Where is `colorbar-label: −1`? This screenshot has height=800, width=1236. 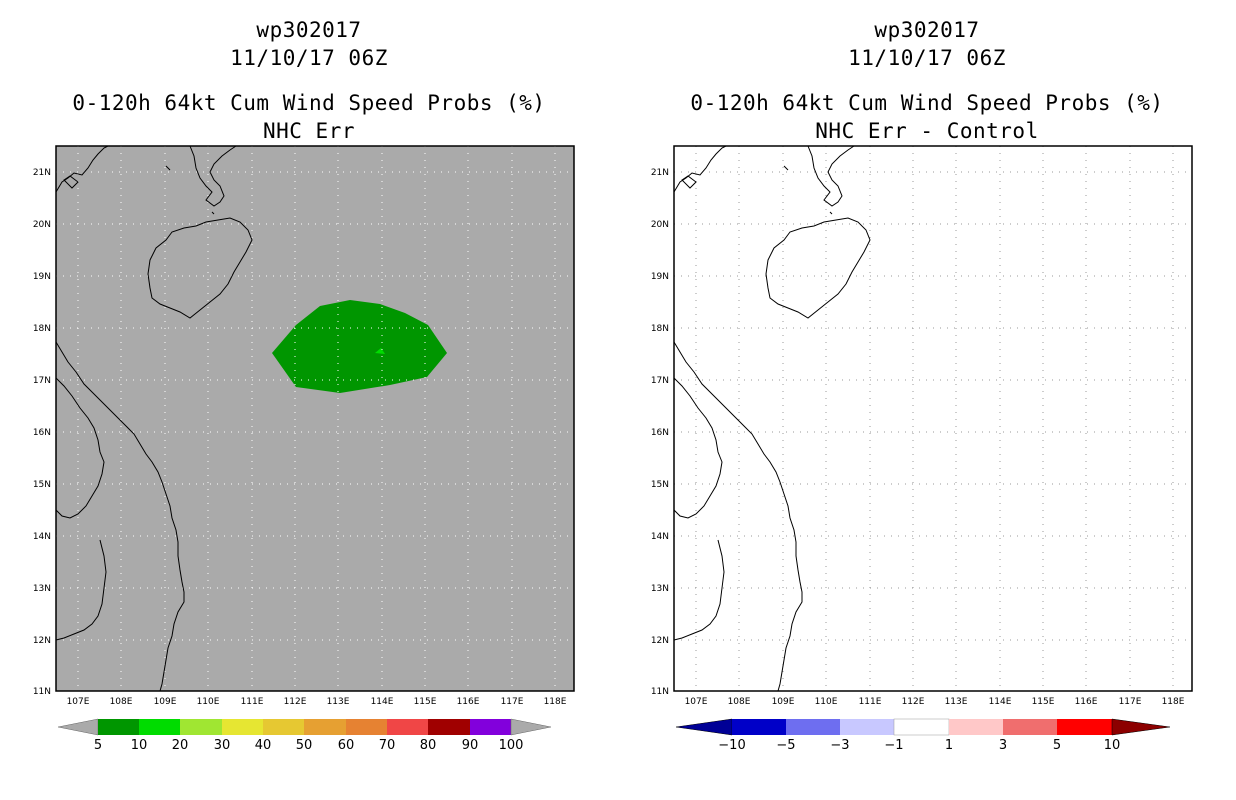 colorbar-label: −1 is located at coordinates (893, 745).